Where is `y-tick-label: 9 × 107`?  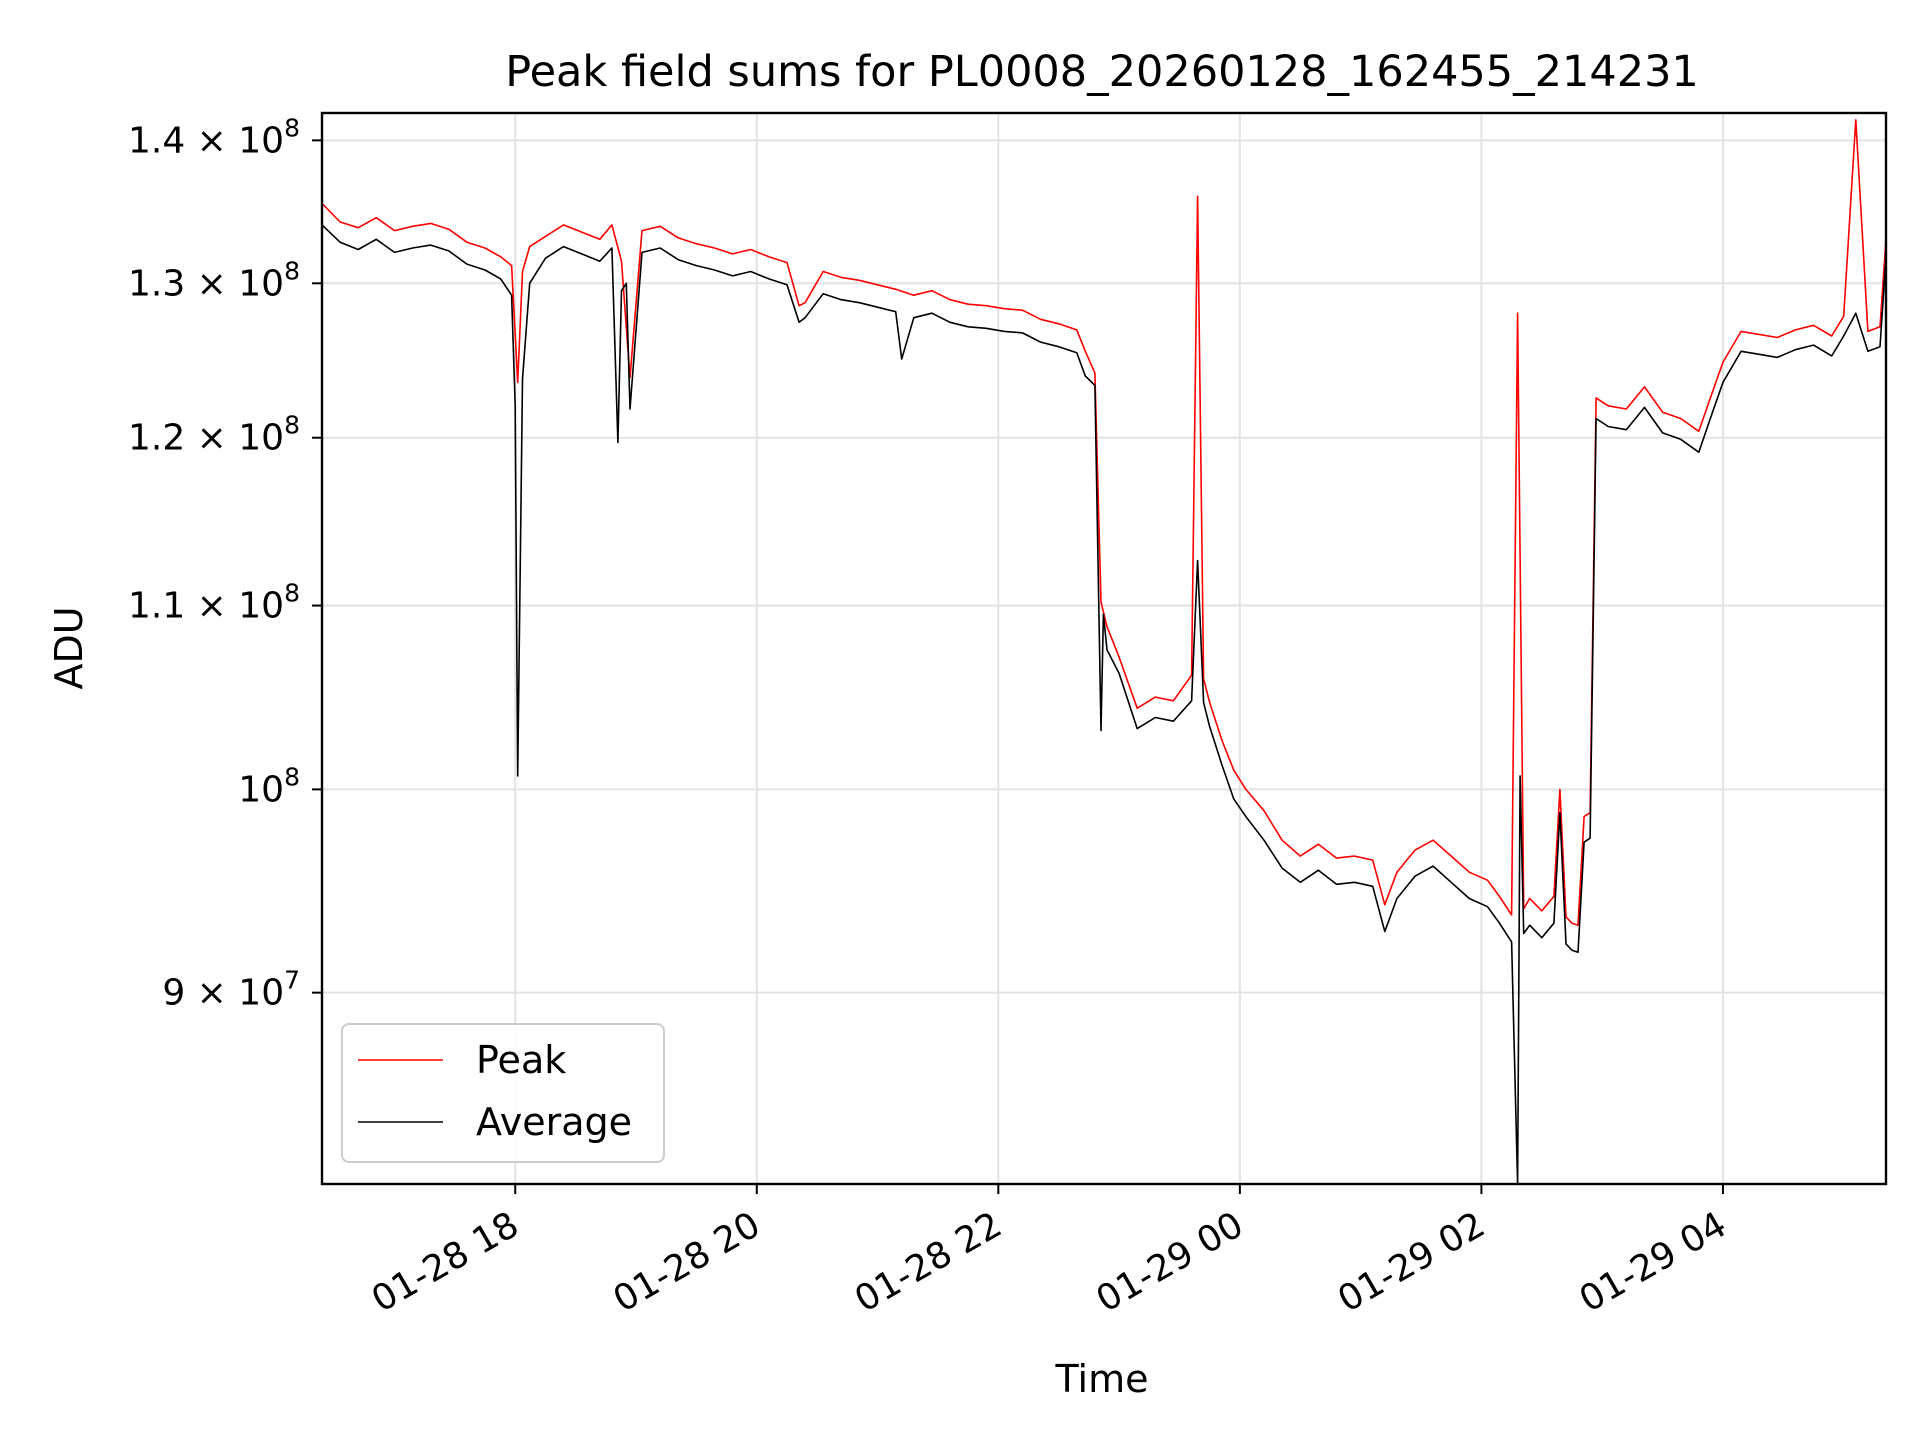
y-tick-label: 9 × 107 is located at coordinates (231, 990).